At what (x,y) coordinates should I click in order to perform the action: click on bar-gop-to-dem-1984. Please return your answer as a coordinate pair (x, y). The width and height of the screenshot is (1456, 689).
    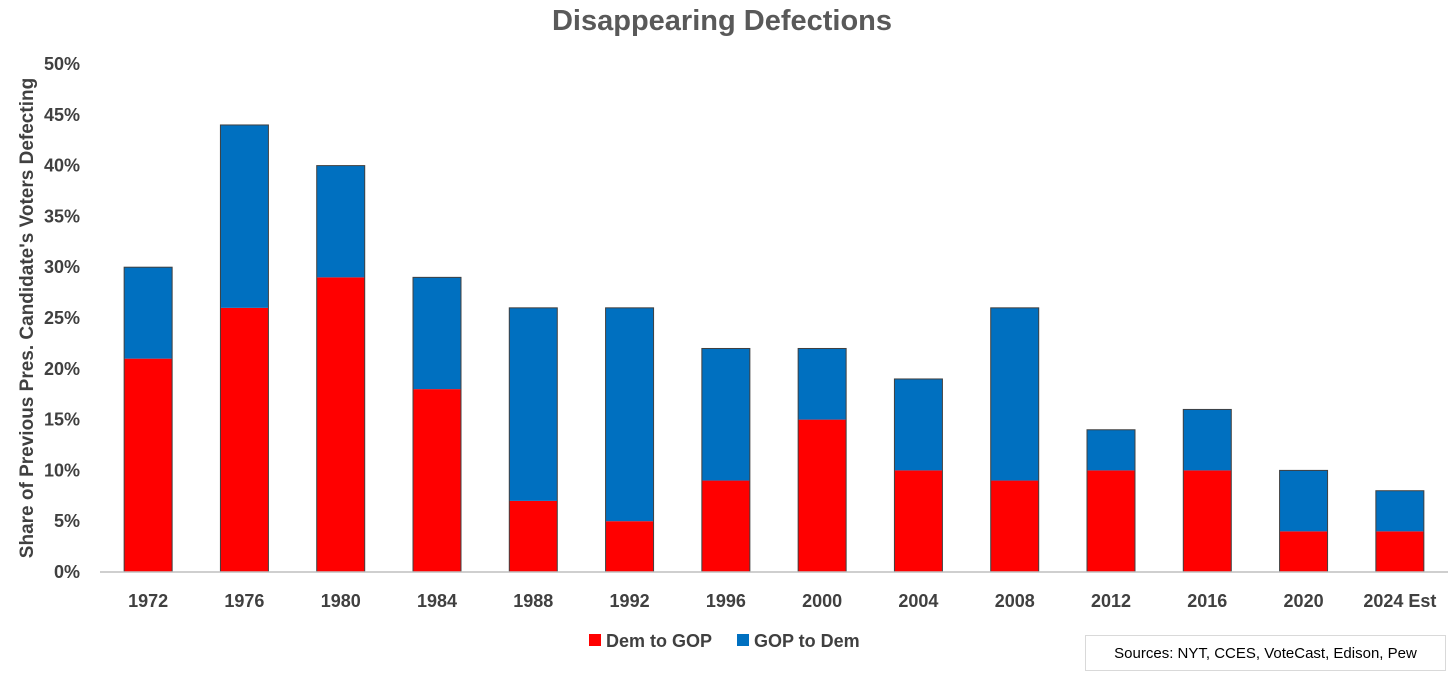
    Looking at the image, I should click on (437, 333).